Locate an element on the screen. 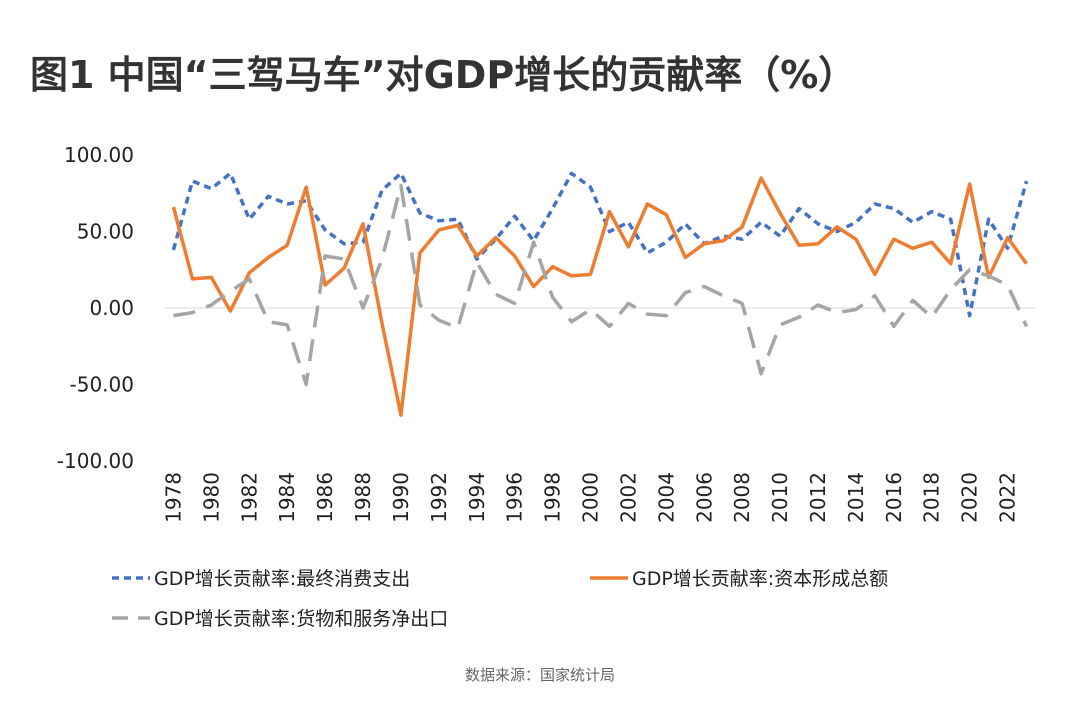 The height and width of the screenshot is (724, 1080). x-tick-label: 1978 is located at coordinates (173, 497).